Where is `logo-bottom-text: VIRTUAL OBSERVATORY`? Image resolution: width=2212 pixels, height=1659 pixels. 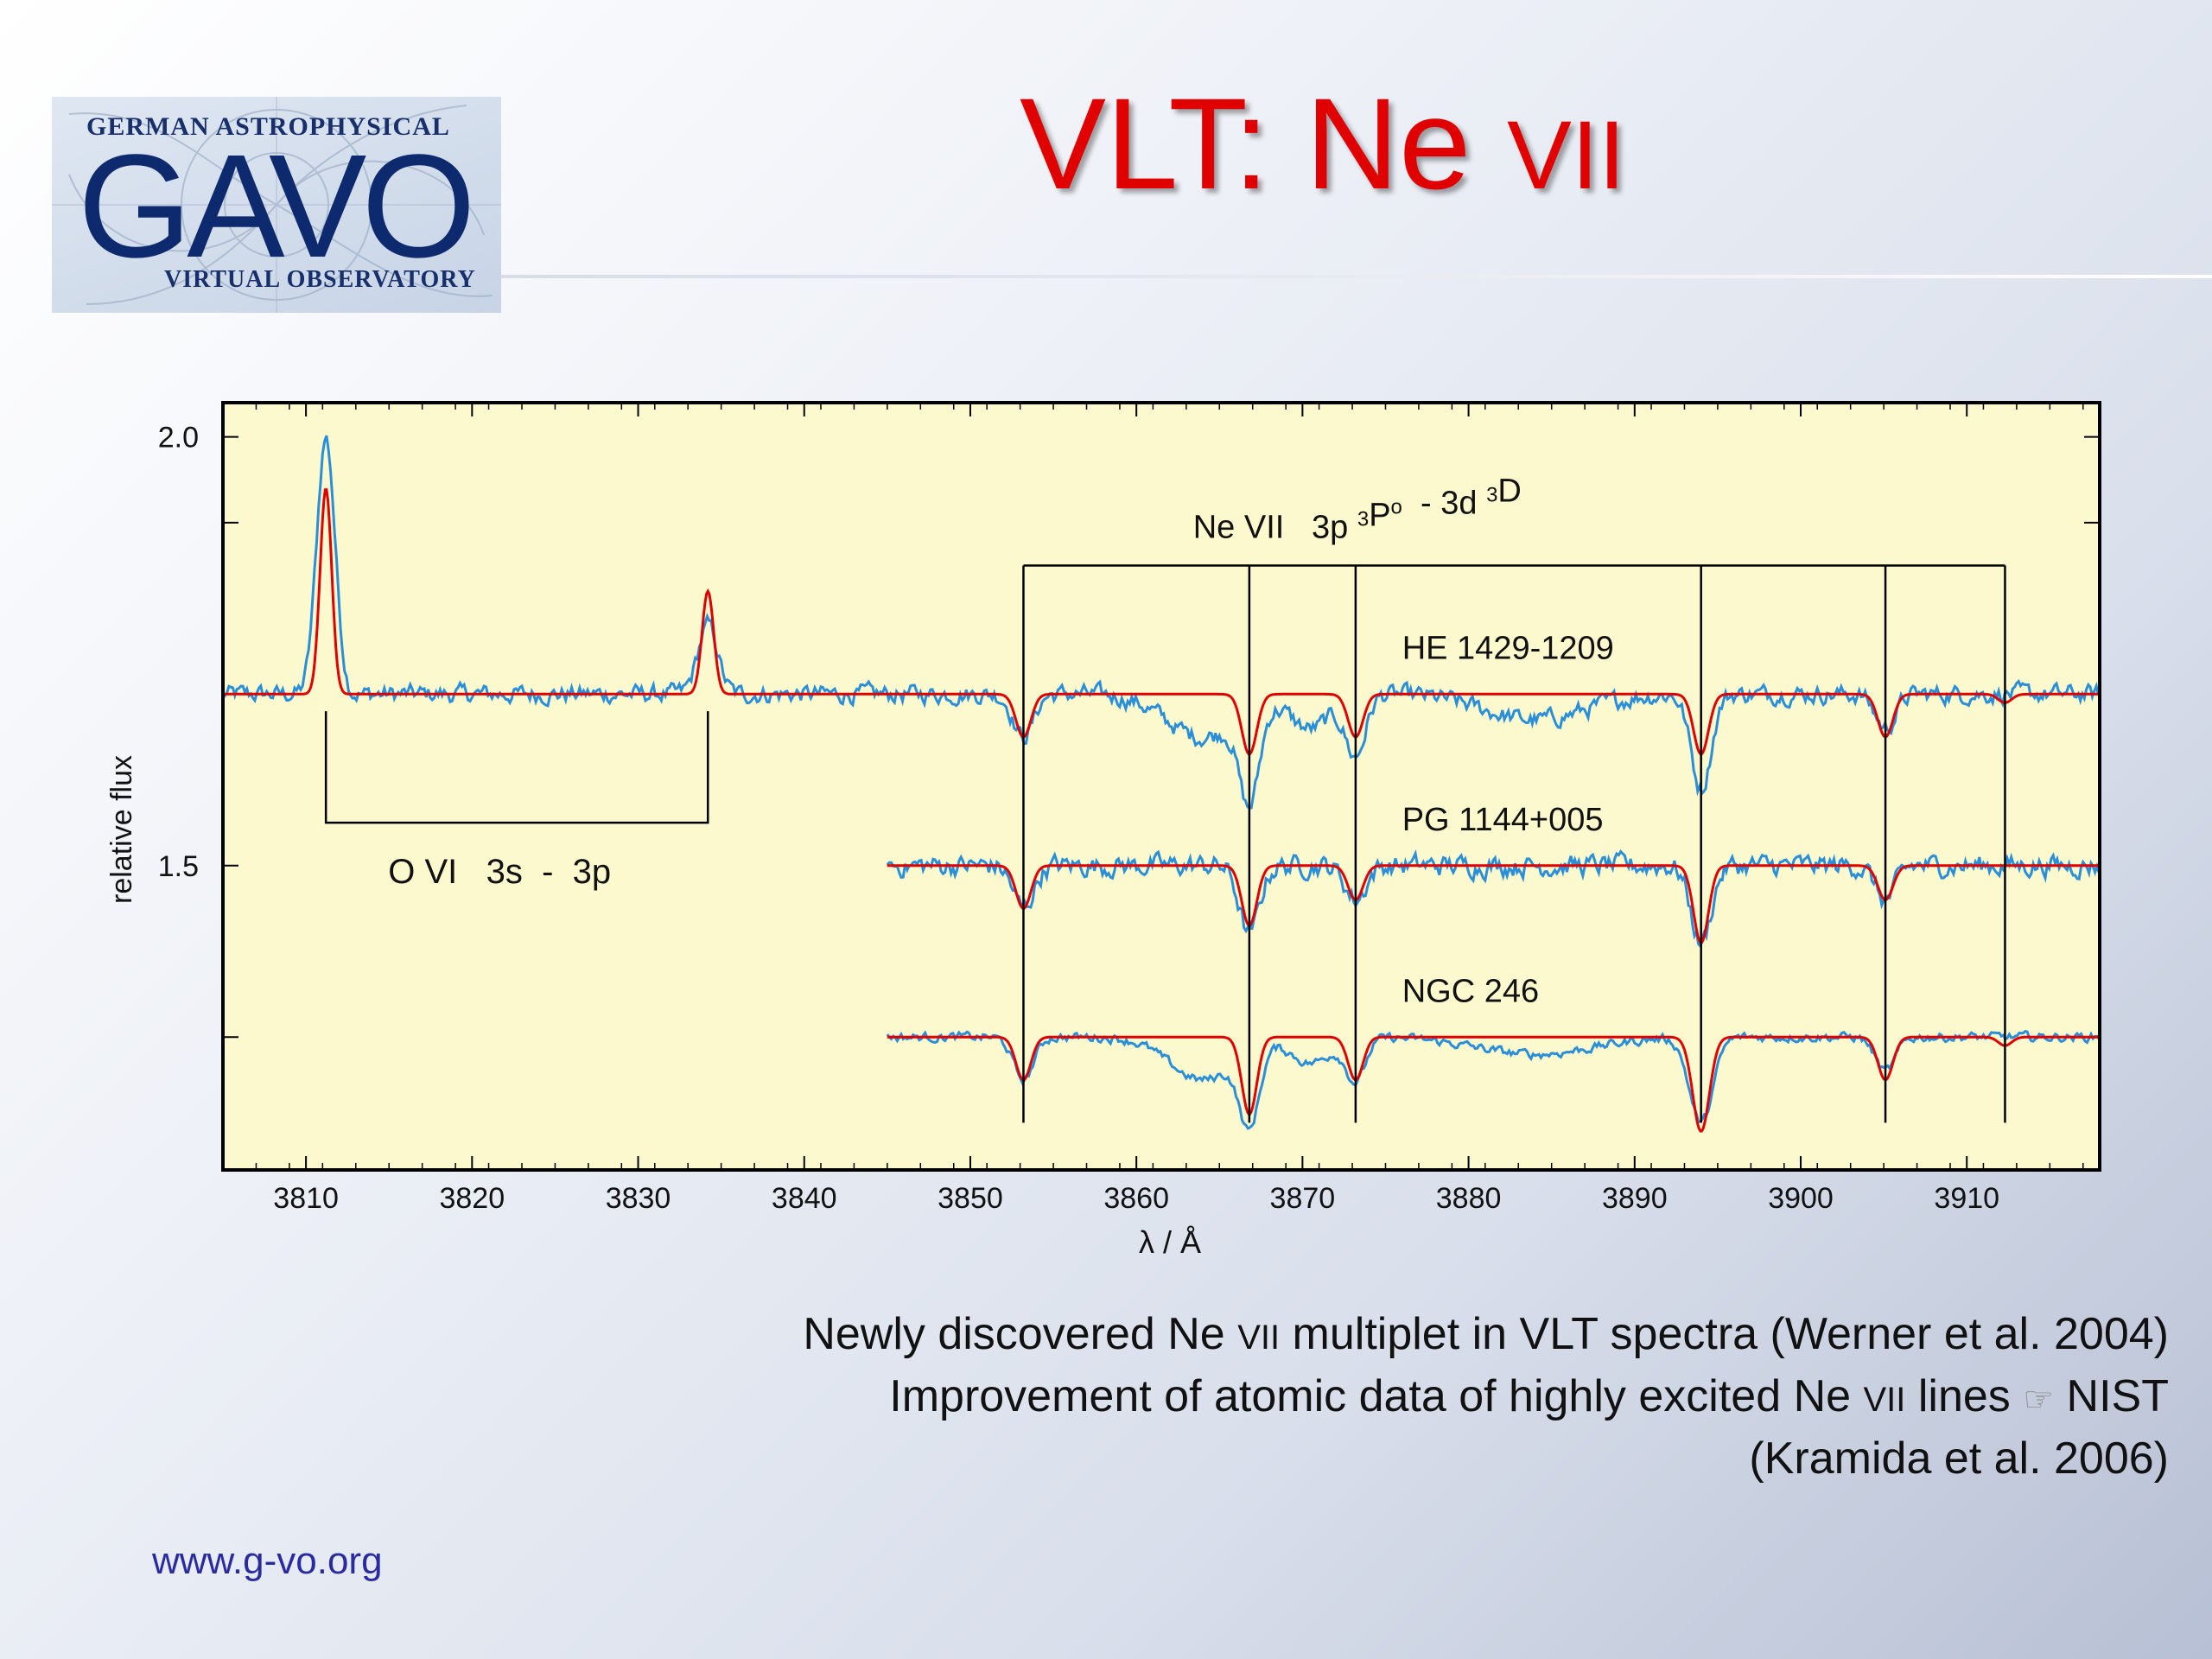 logo-bottom-text: VIRTUAL OBSERVATORY is located at coordinates (320, 279).